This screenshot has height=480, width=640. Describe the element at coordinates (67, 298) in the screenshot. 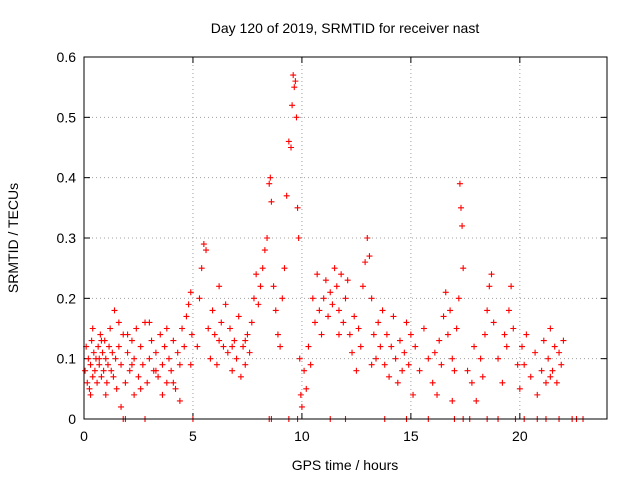

I see `y-tick-label: 0.2` at that location.